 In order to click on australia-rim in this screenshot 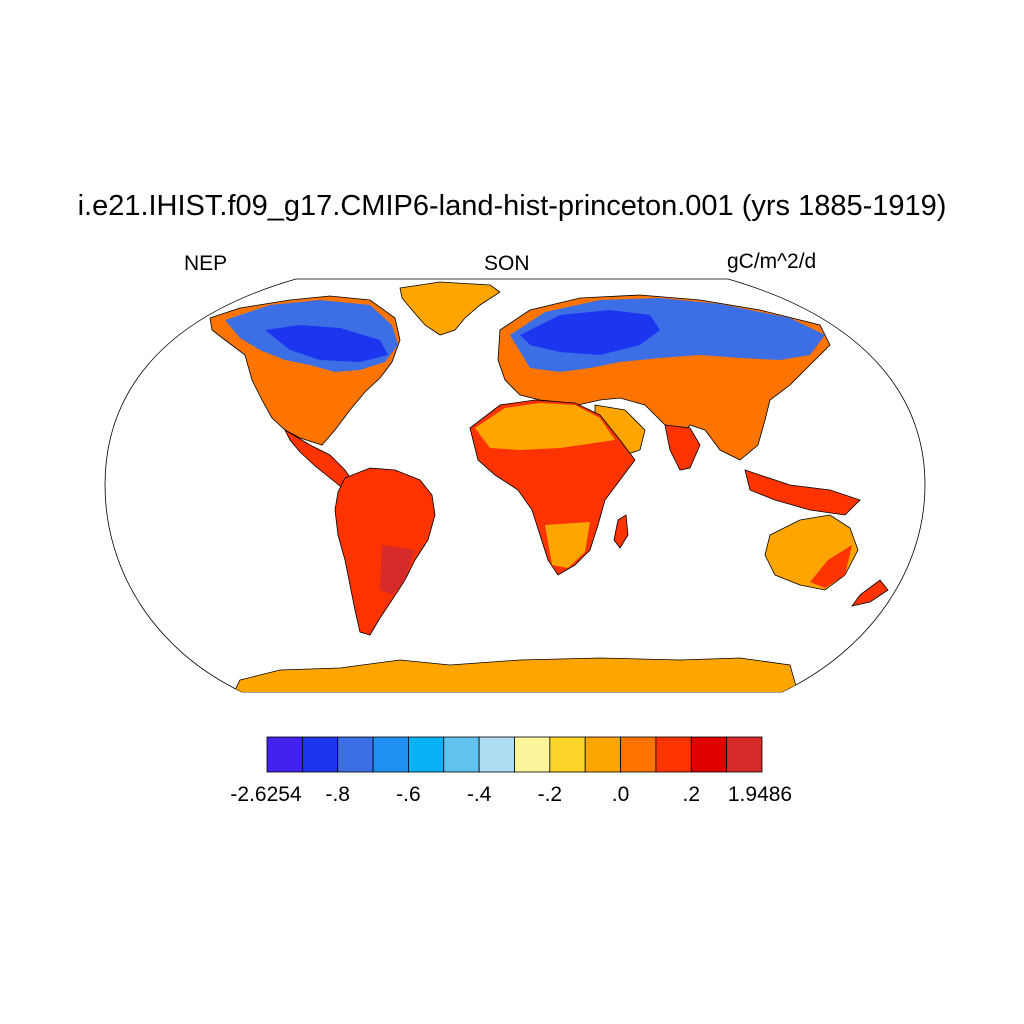, I will do `click(831, 566)`.